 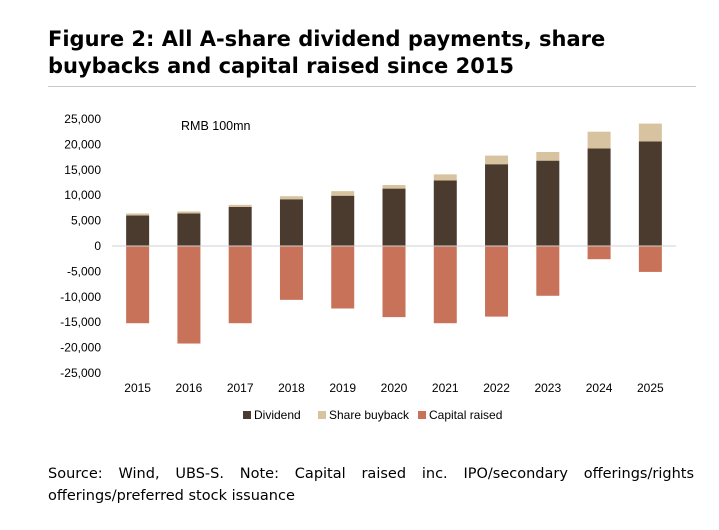 I want to click on y-tick-label: -5,000, so click(x=84, y=271).